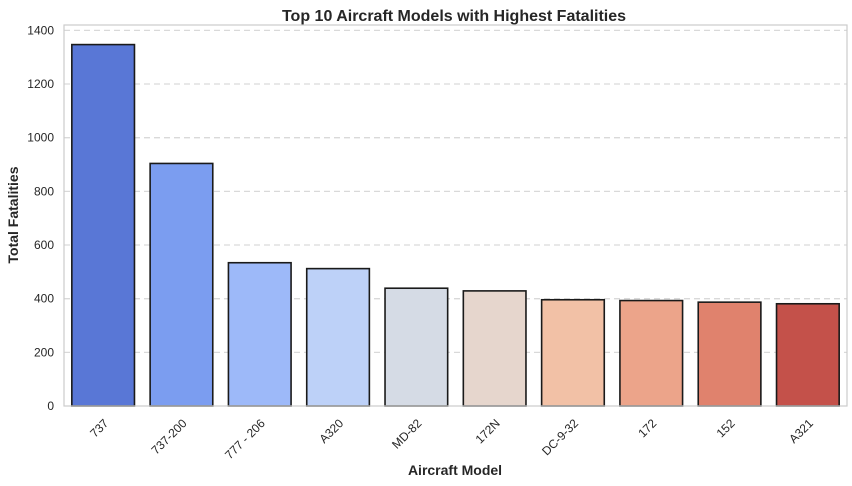  I want to click on x-tick-label: 152, so click(726, 428).